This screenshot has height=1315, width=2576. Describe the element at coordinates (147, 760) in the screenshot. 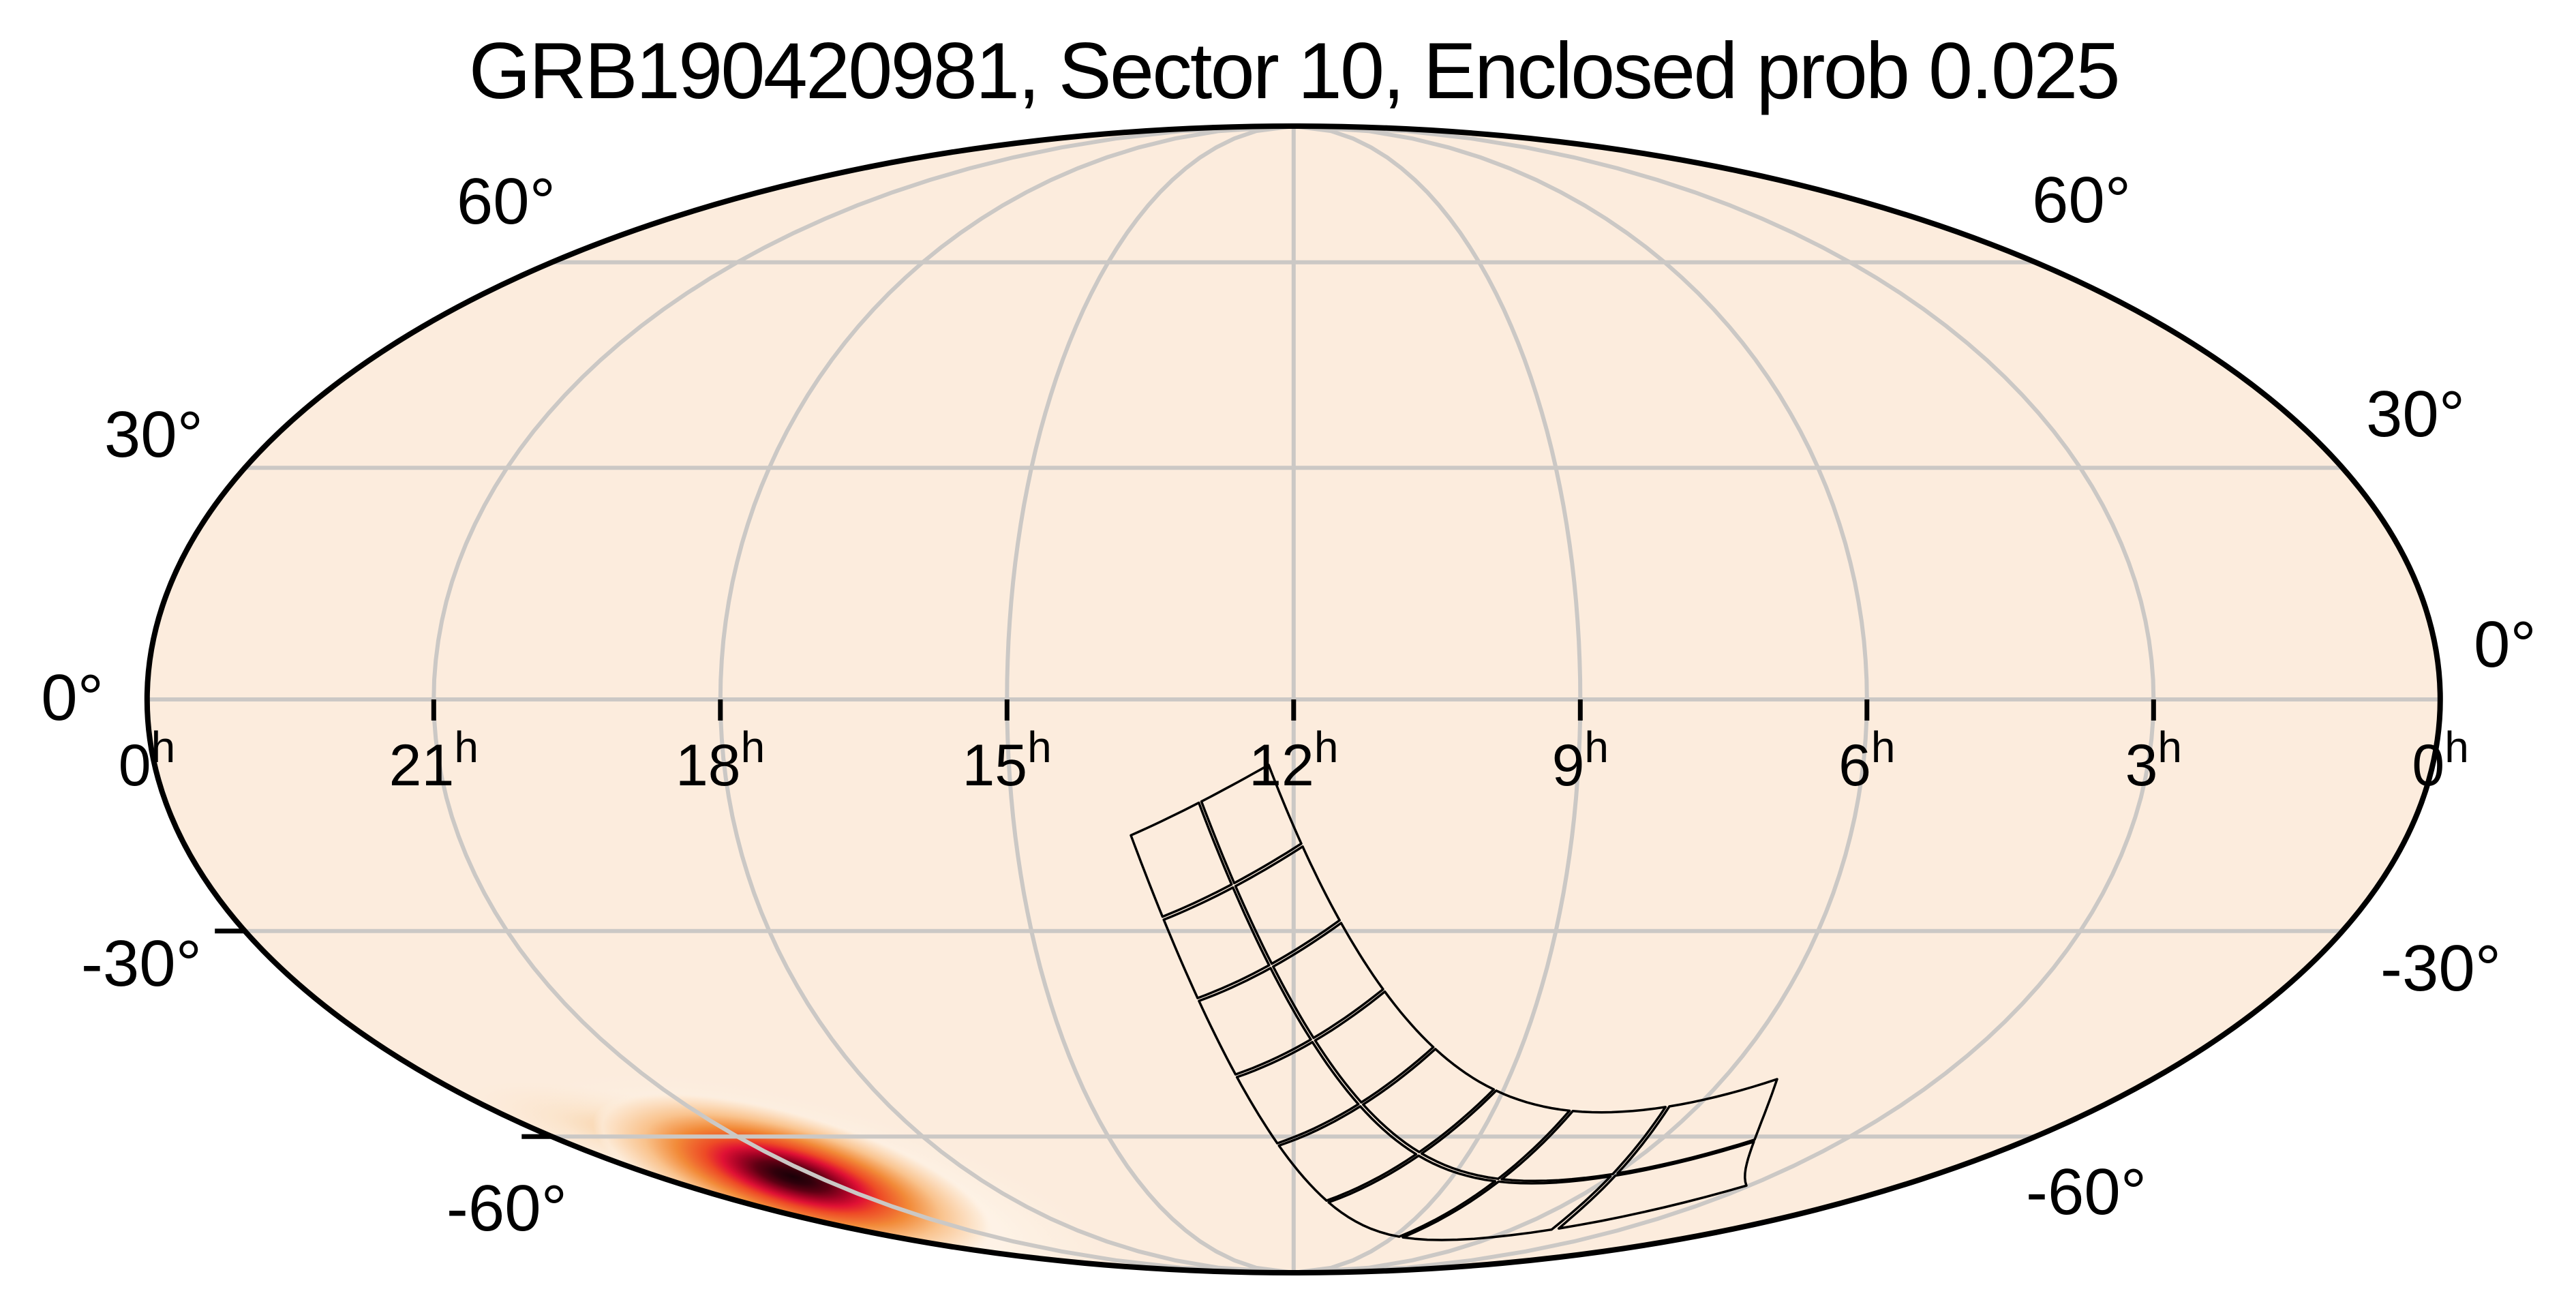

I see `svg-text: 0h` at that location.